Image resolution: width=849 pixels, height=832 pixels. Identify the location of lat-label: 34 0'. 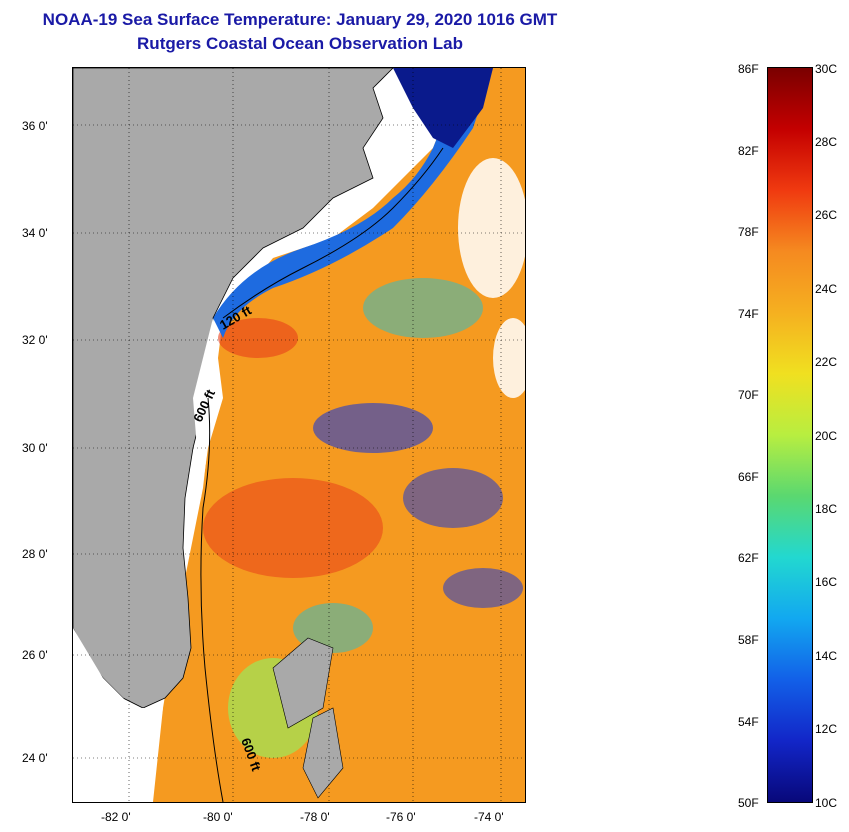
(35, 233).